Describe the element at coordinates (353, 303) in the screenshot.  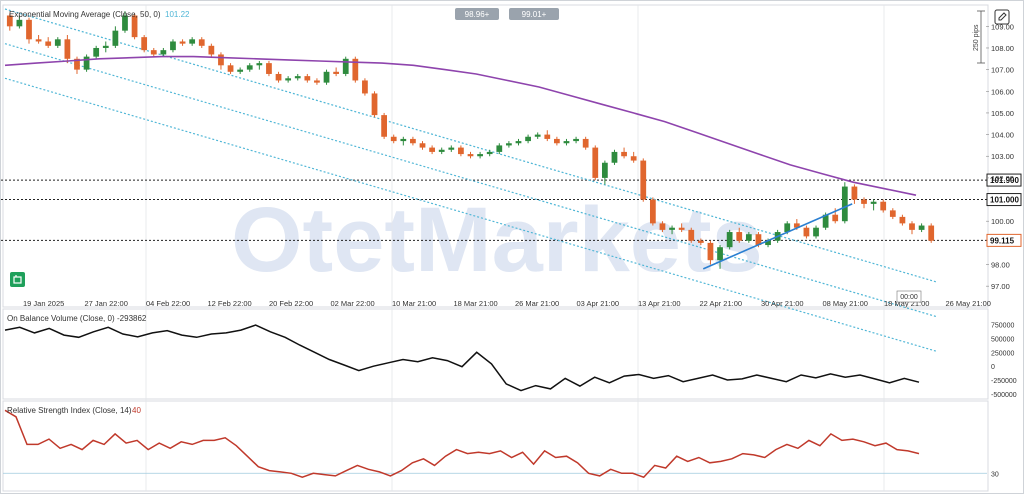
I see `x-tick-label: 02 Mar 22:00` at that location.